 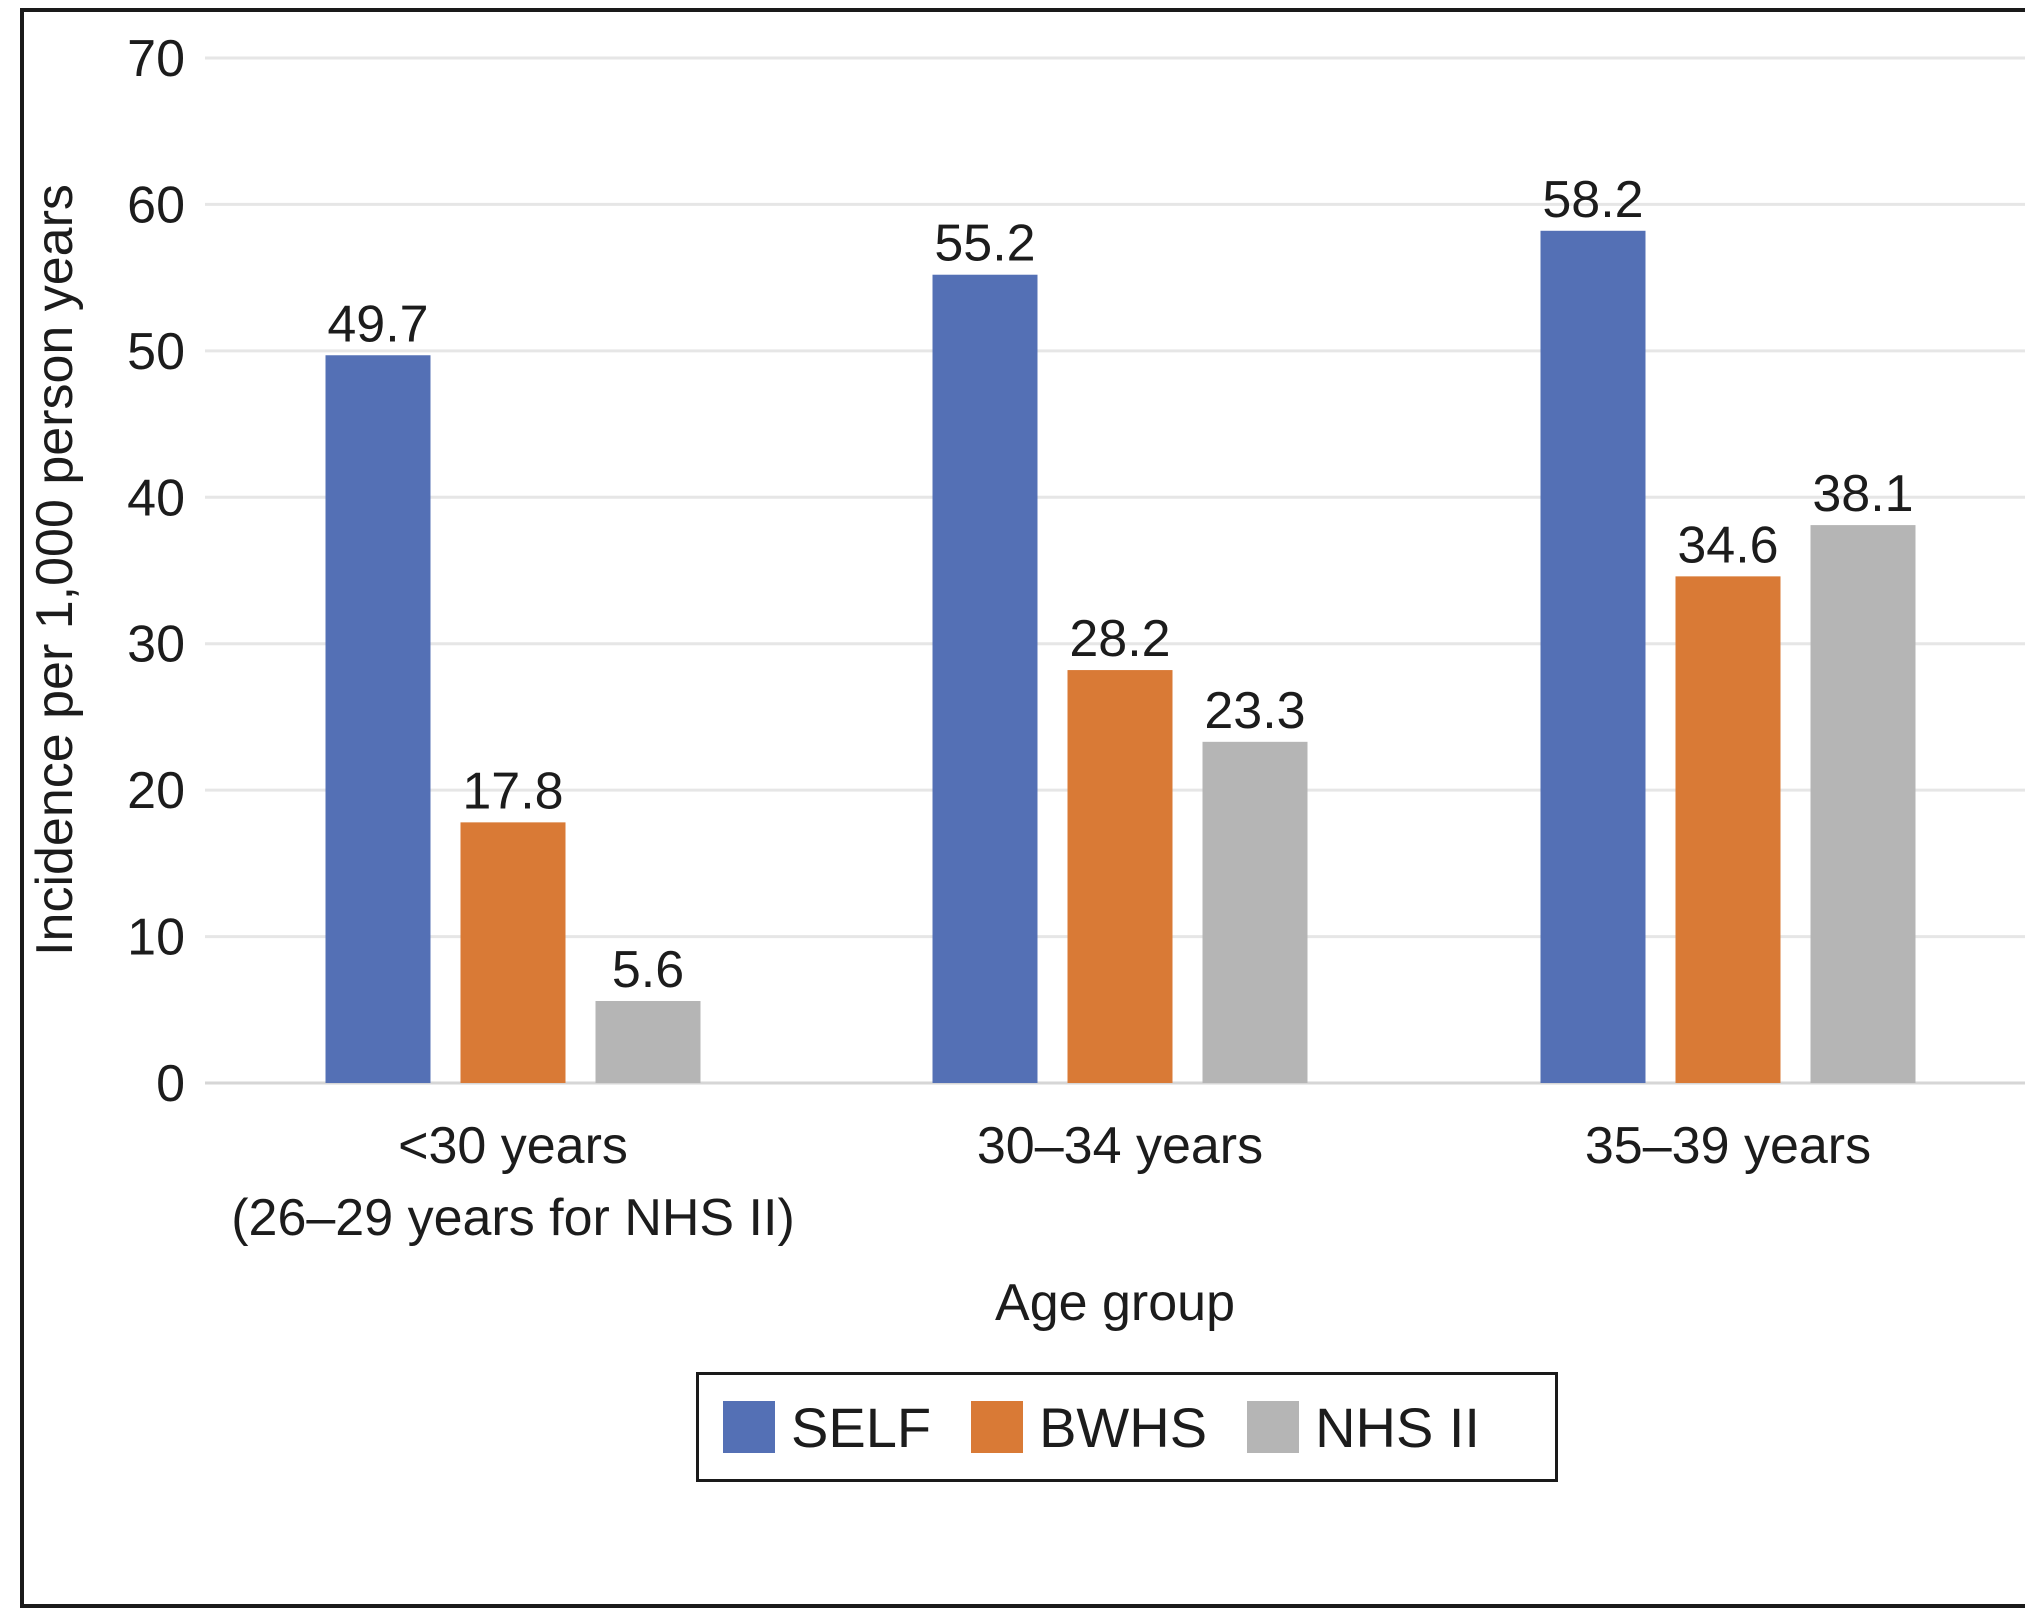 What do you see at coordinates (170, 1084) in the screenshot?
I see `y-tick-label: 0` at bounding box center [170, 1084].